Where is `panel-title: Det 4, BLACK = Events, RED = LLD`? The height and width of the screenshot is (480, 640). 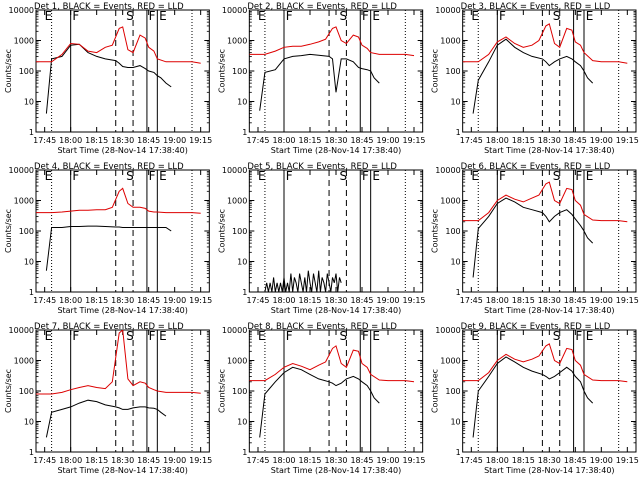 panel-title: Det 4, BLACK = Events, RED = LLD is located at coordinates (109, 167).